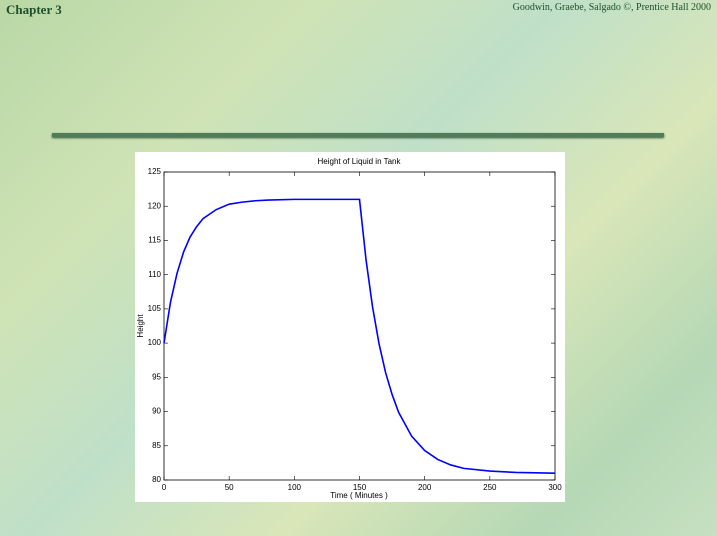  I want to click on y-tick-label: 110, so click(154, 274).